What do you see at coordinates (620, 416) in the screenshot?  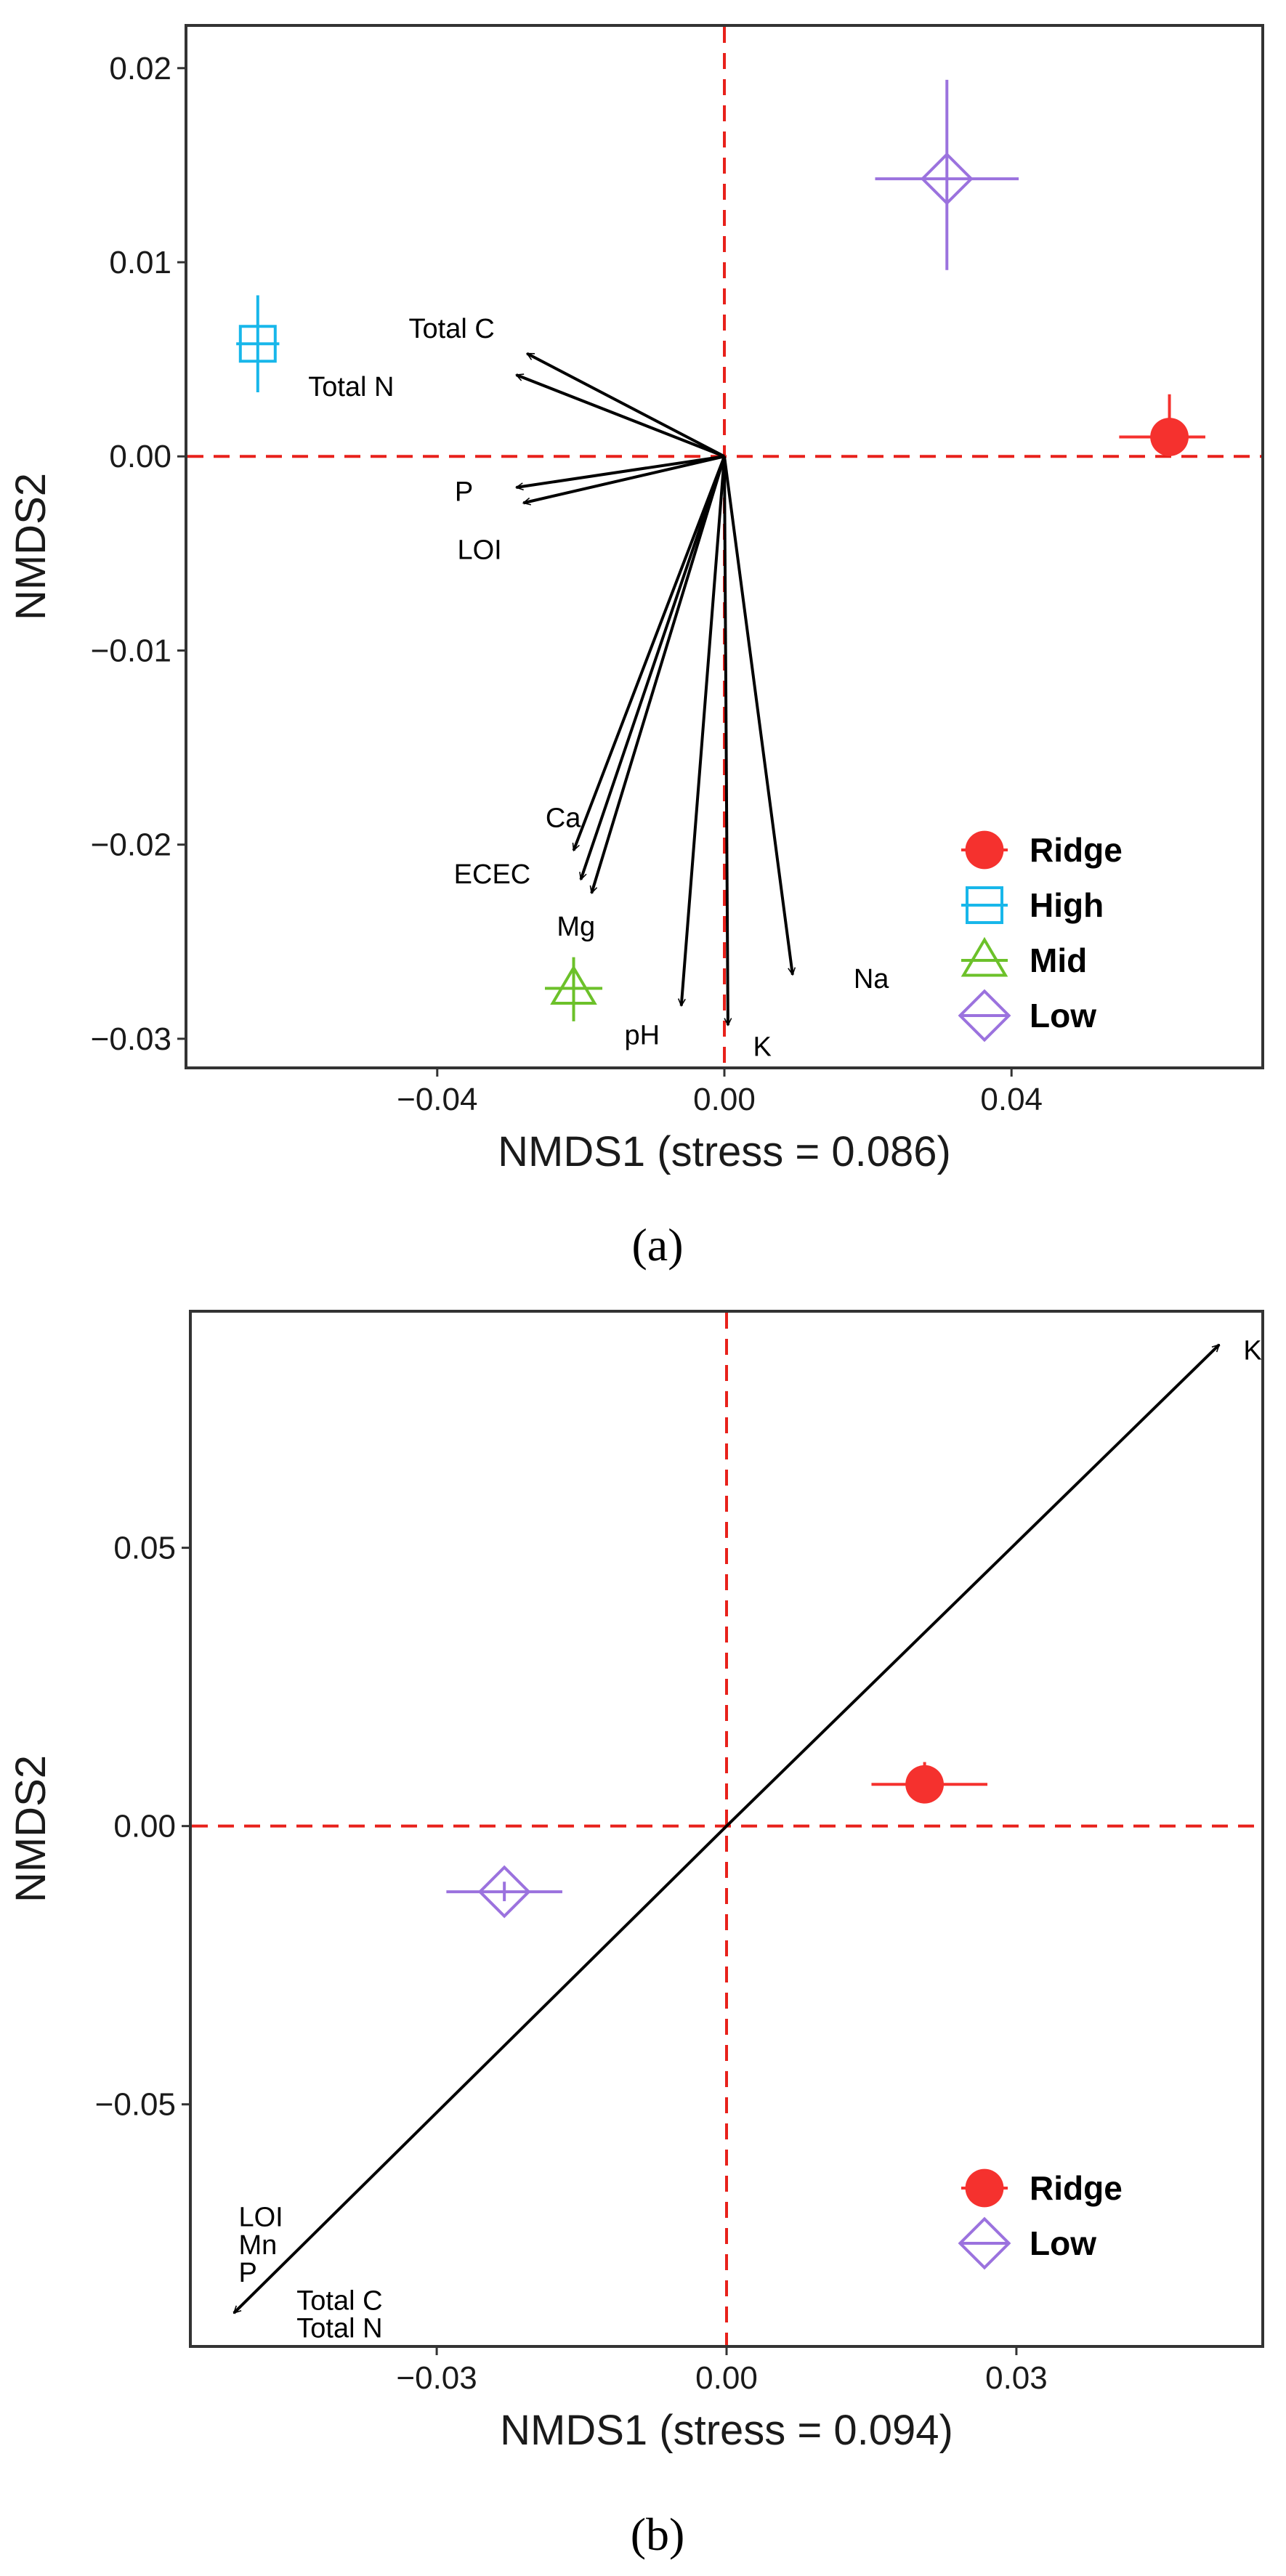 I see `vector-arrow-total-n` at bounding box center [620, 416].